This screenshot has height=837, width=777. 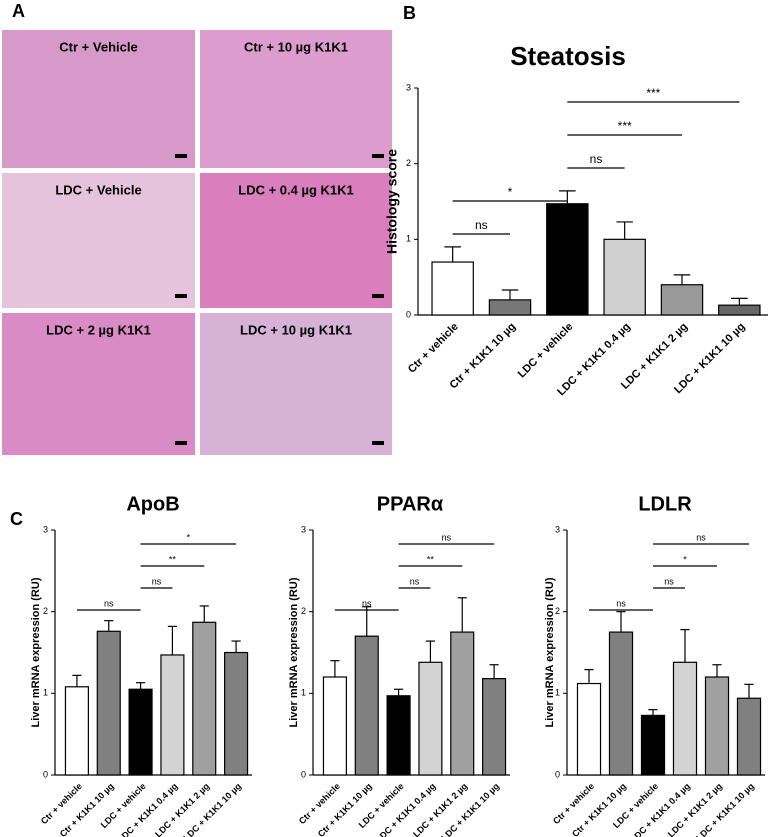 What do you see at coordinates (98, 46) in the screenshot?
I see `image-label: Ctr + Vehicle` at bounding box center [98, 46].